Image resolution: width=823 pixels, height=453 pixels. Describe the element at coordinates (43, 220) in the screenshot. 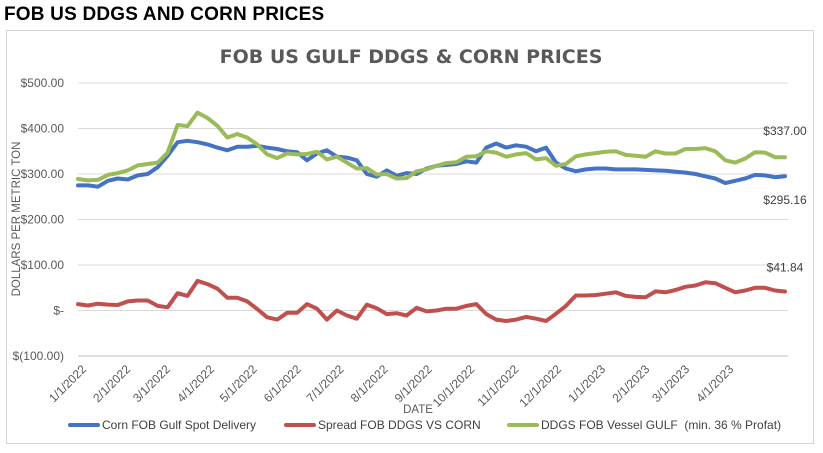

I see `y-tick-label: $200.00` at that location.